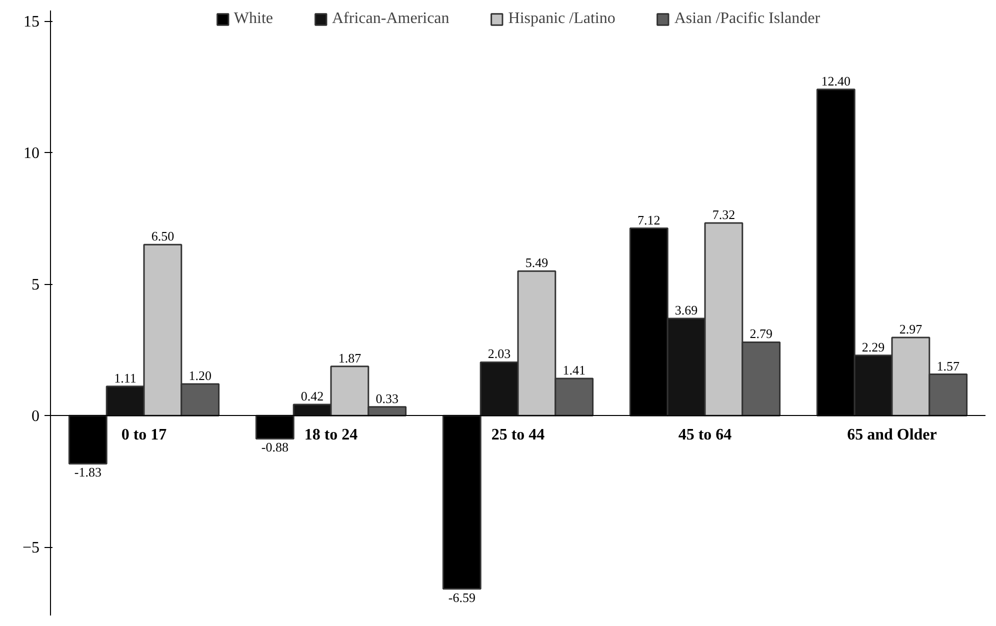 This screenshot has width=996, height=626. What do you see at coordinates (391, 19) in the screenshot?
I see `legend-label: African-American` at bounding box center [391, 19].